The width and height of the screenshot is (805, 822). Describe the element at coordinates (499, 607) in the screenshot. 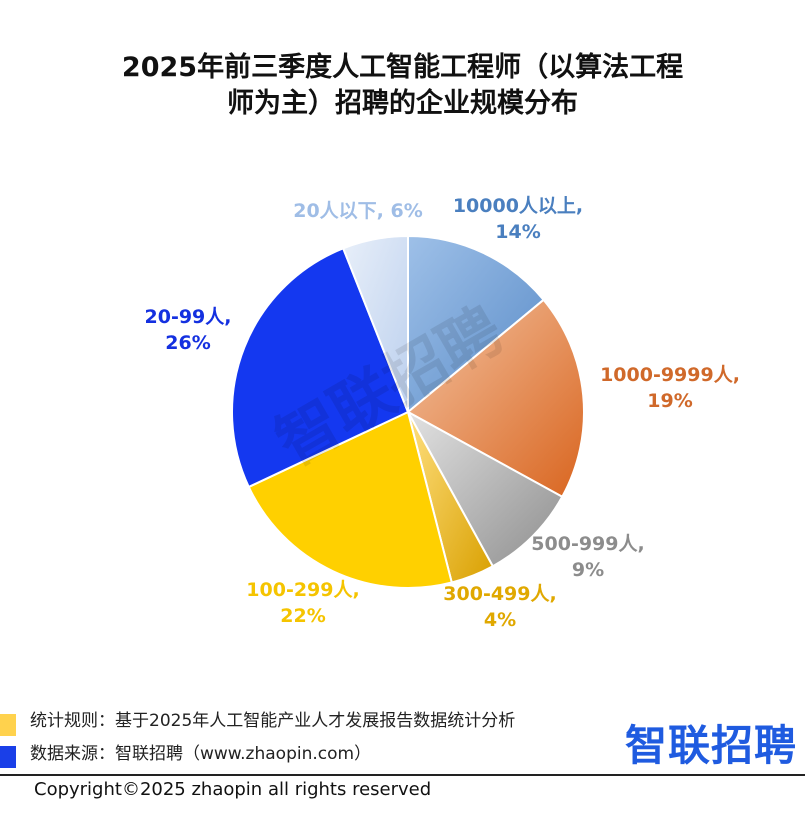

I see `slice-label-3: 300-499人, 4%` at that location.